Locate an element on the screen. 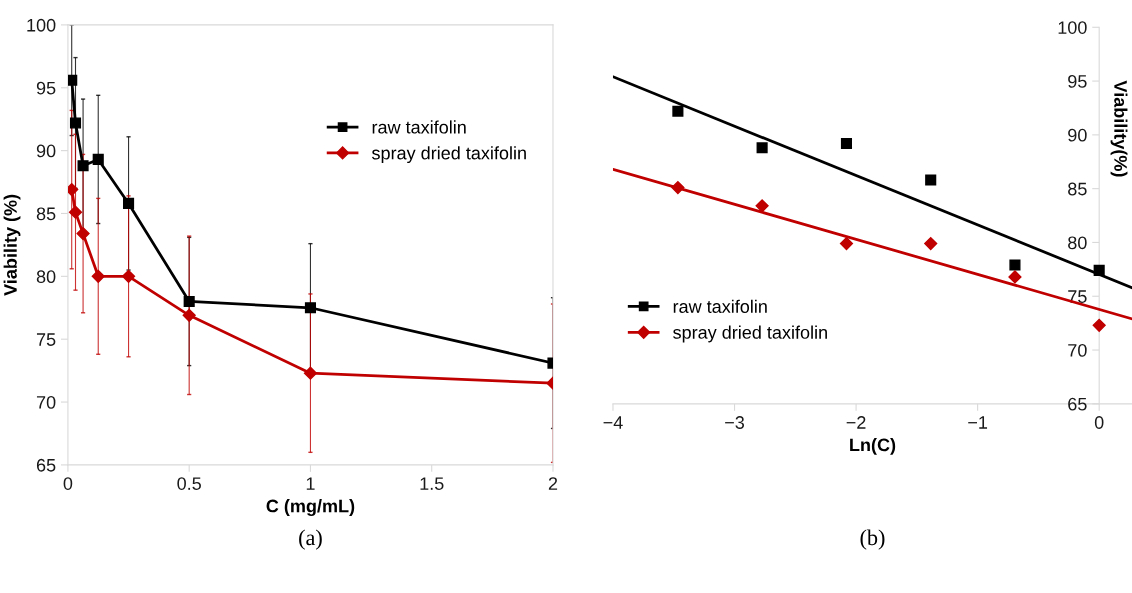  x-tick-label: −3 is located at coordinates (735, 422).